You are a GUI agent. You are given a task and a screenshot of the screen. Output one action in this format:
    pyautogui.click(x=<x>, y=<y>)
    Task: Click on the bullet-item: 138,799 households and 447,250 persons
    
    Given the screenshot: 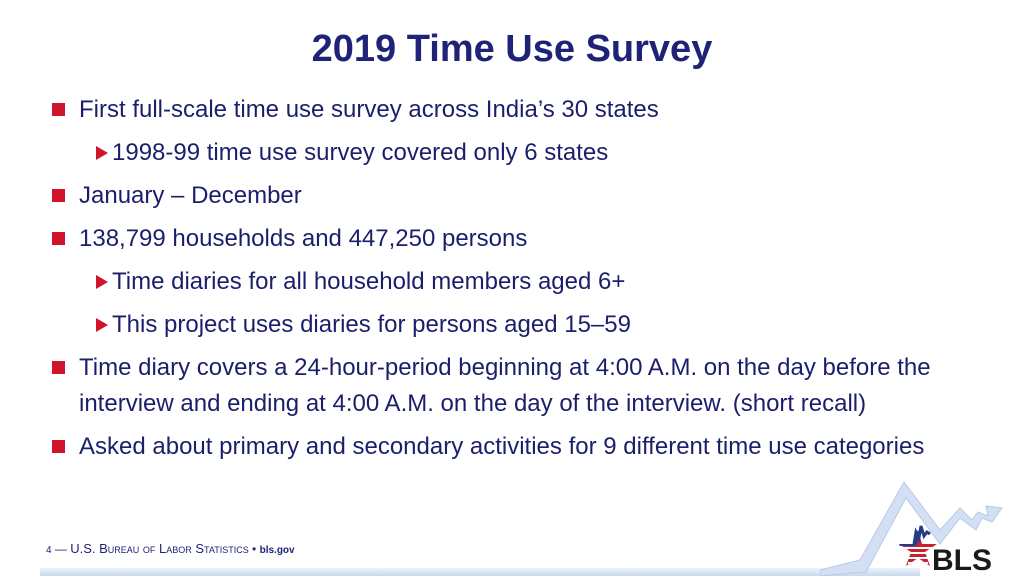 What is the action you would take?
    pyautogui.click(x=517, y=239)
    